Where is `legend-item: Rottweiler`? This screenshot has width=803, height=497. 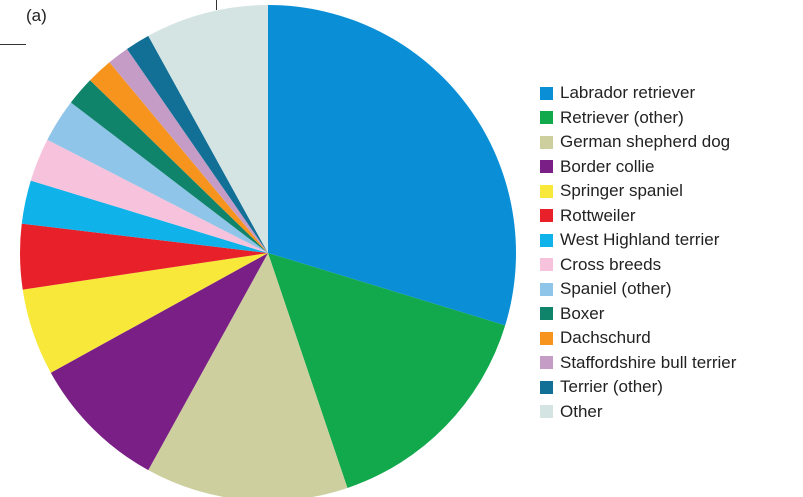
legend-item: Rottweiler is located at coordinates (638, 216).